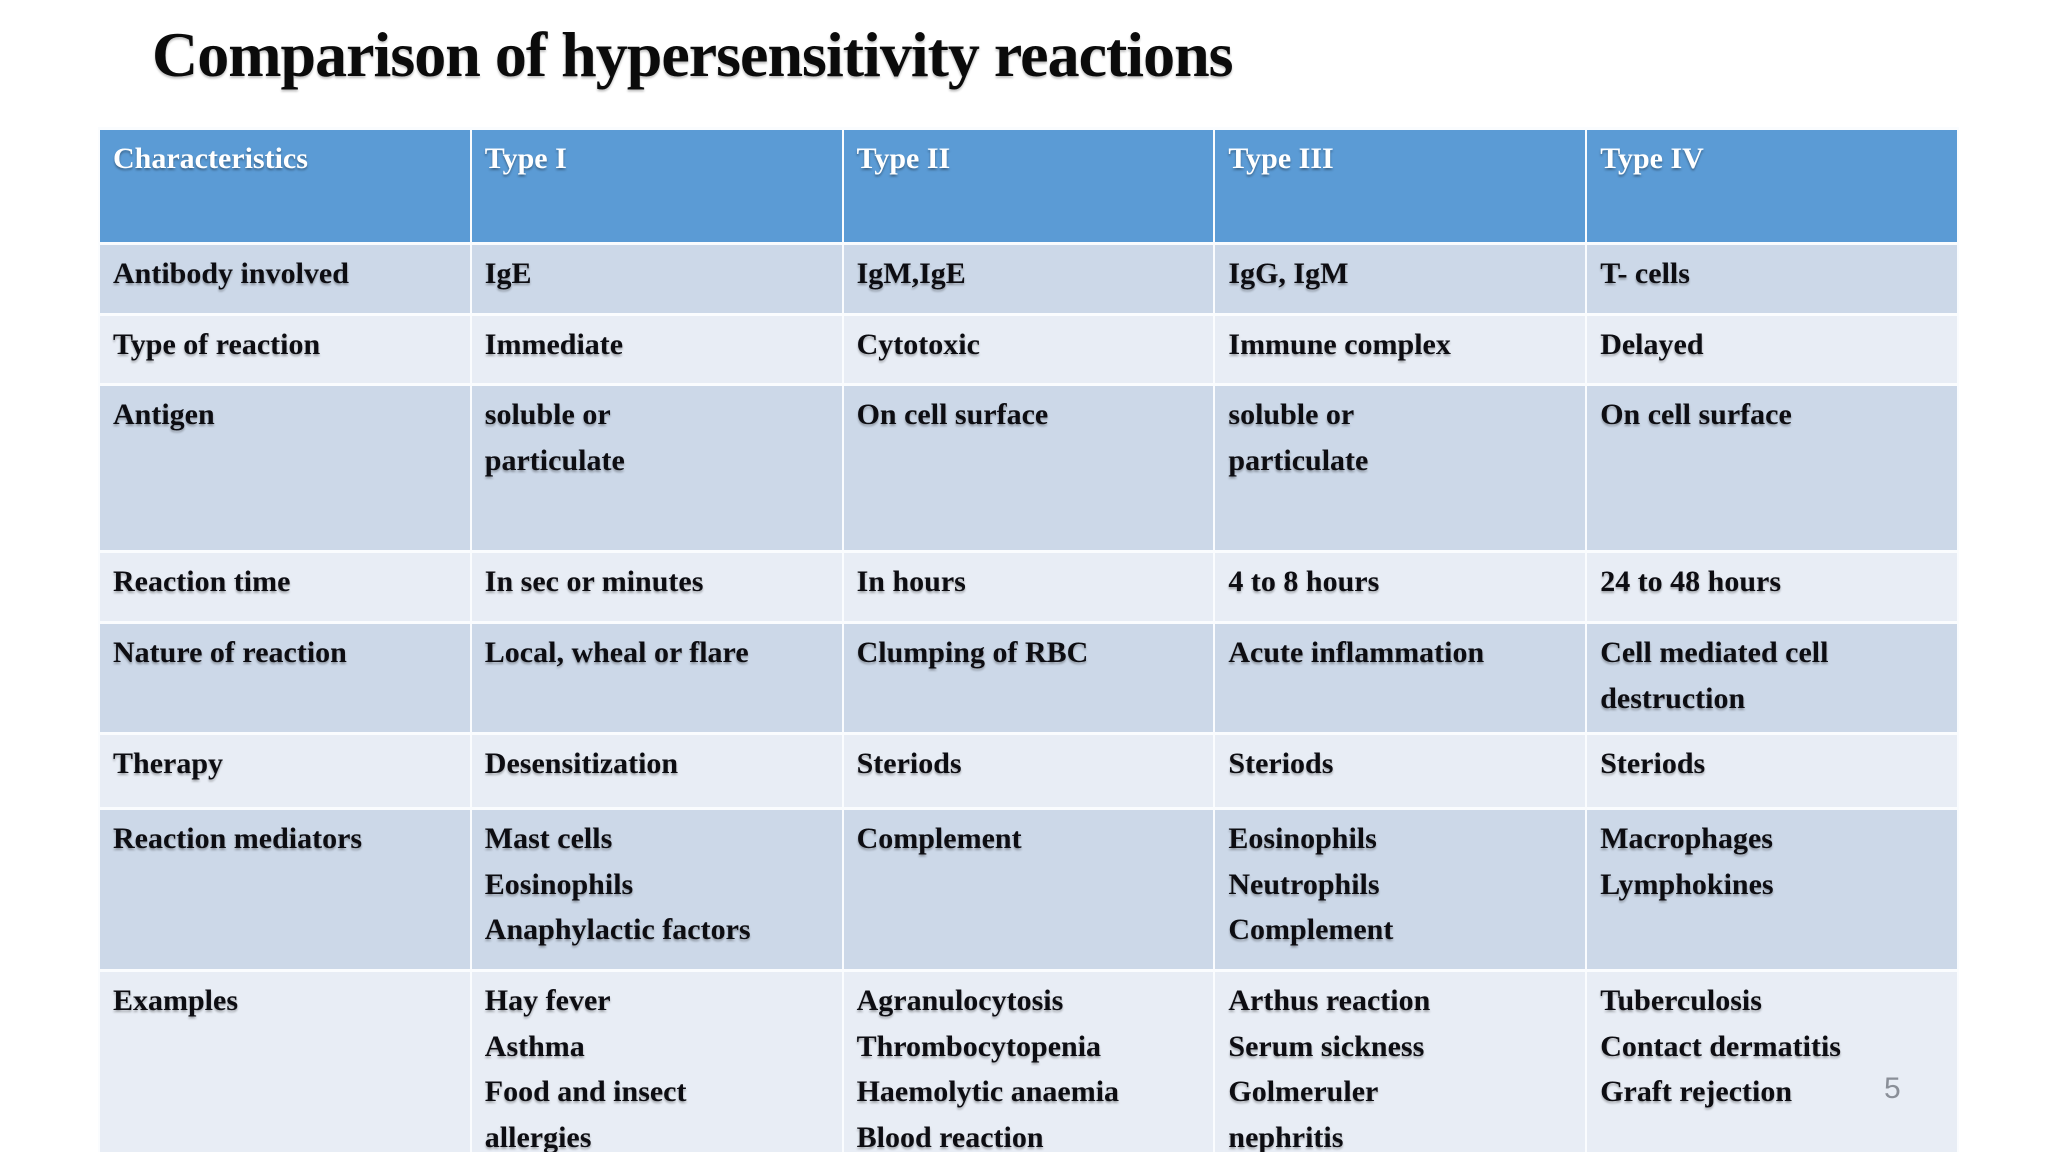 This screenshot has width=2048, height=1152. Describe the element at coordinates (1400, 279) in the screenshot. I see `table-cell: IgG, IgM` at that location.